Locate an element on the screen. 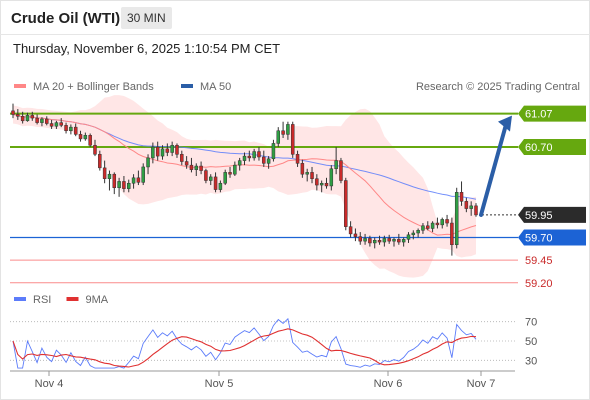 Image resolution: width=590 pixels, height=400 pixels. chart-header: Crude Oil (WTI) 30 MIN is located at coordinates (295, 18).